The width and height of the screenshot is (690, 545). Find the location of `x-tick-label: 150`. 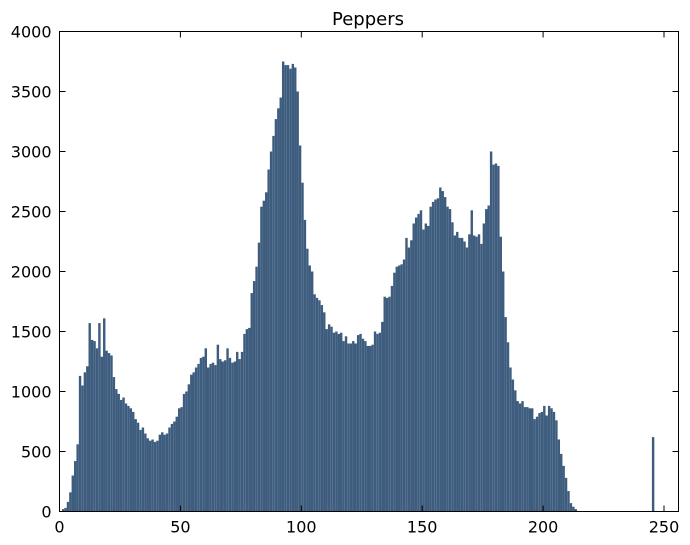

x-tick-label: 150 is located at coordinates (422, 527).